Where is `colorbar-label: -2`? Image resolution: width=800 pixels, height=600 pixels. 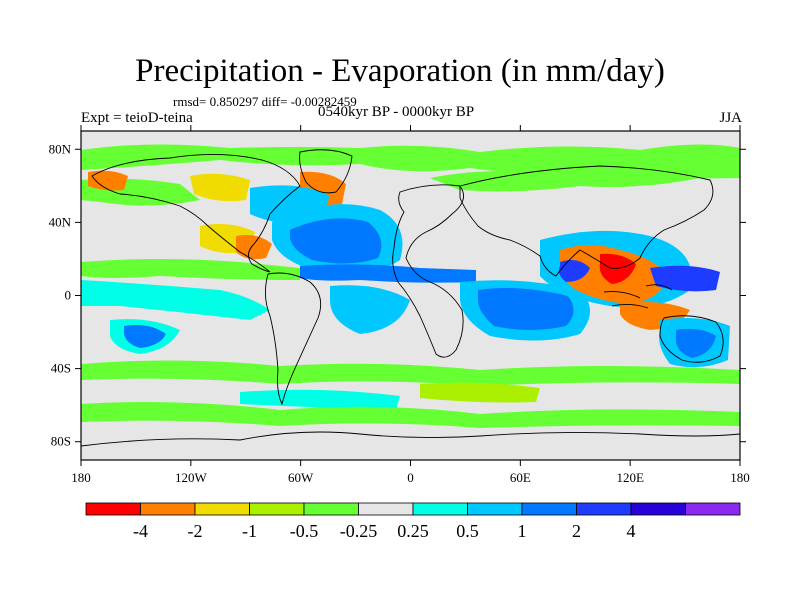
colorbar-label: -2 is located at coordinates (195, 531).